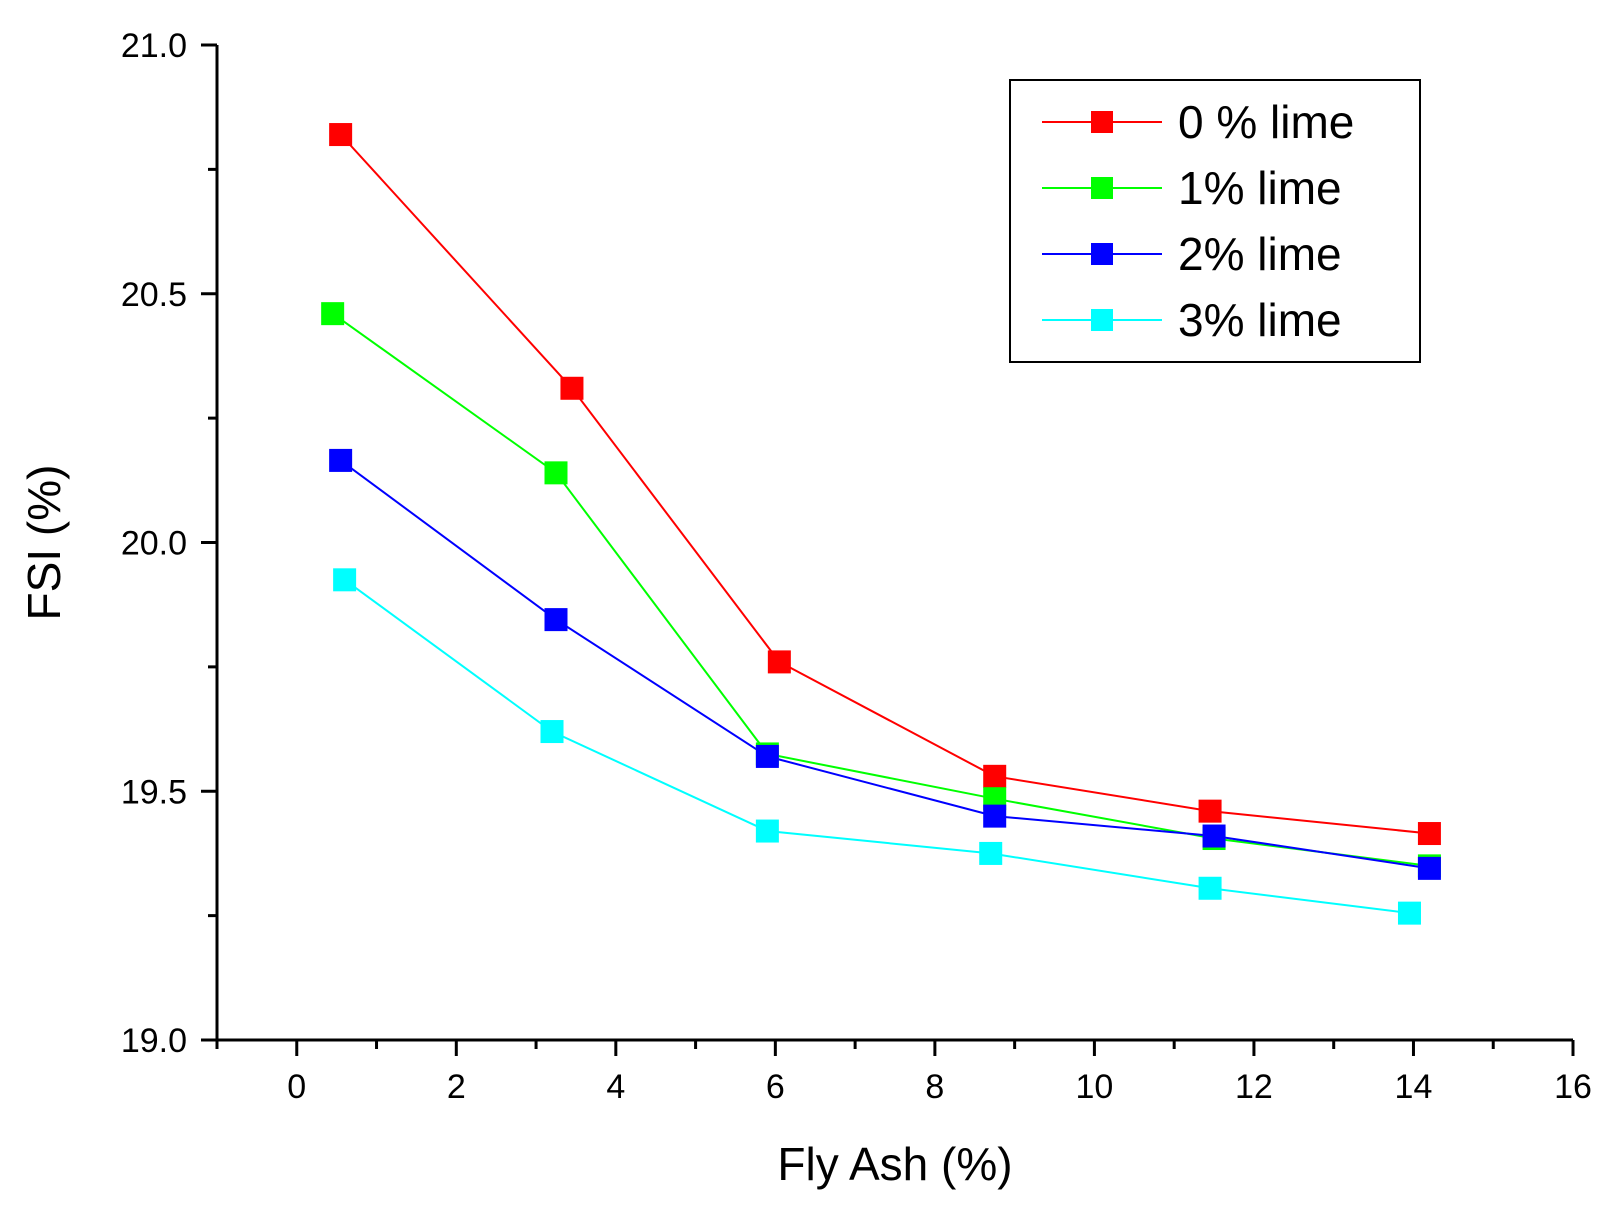 The image size is (1613, 1225). Describe the element at coordinates (1414, 1087) in the screenshot. I see `x-tick-label: 14` at that location.